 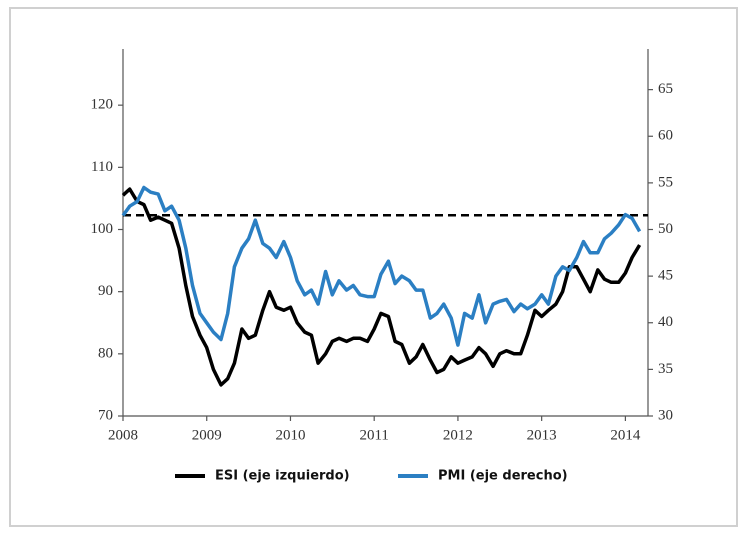 I want to click on legend-label: ESI (eje izquierdo), so click(x=282, y=476).